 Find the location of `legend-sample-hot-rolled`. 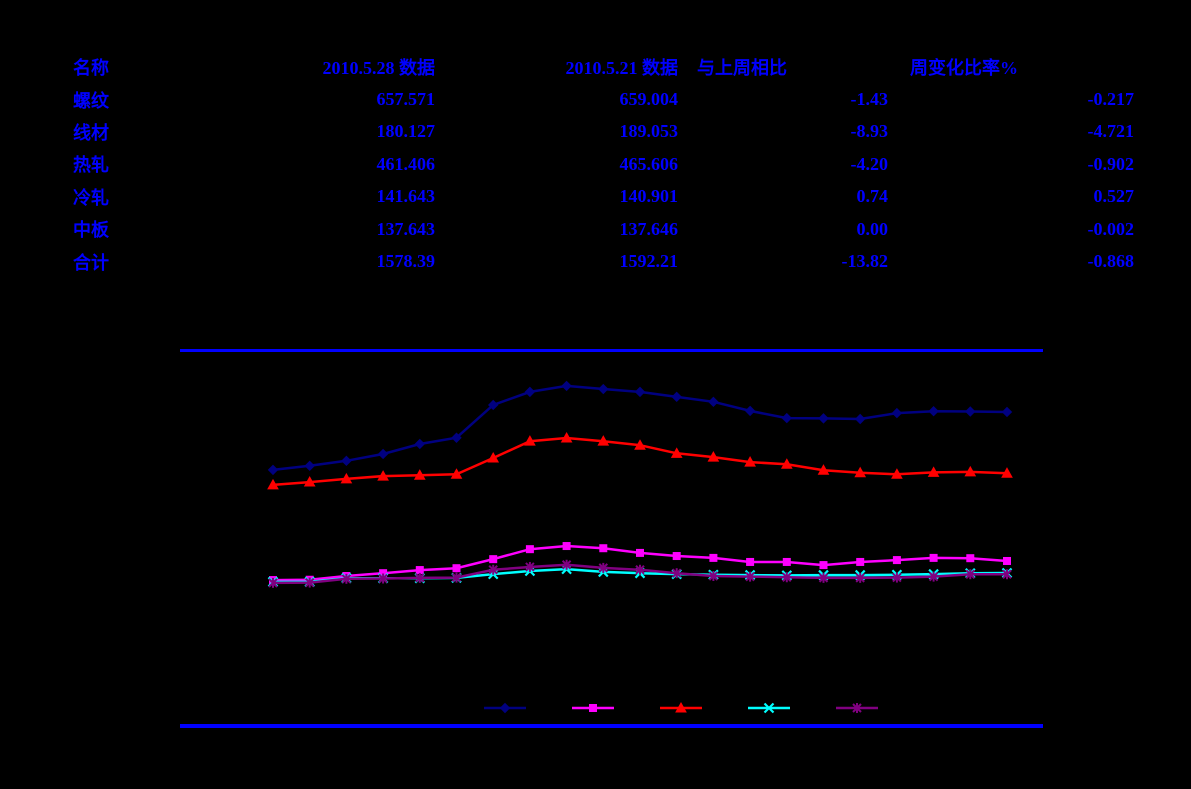

legend-sample-hot-rolled is located at coordinates (681, 707).